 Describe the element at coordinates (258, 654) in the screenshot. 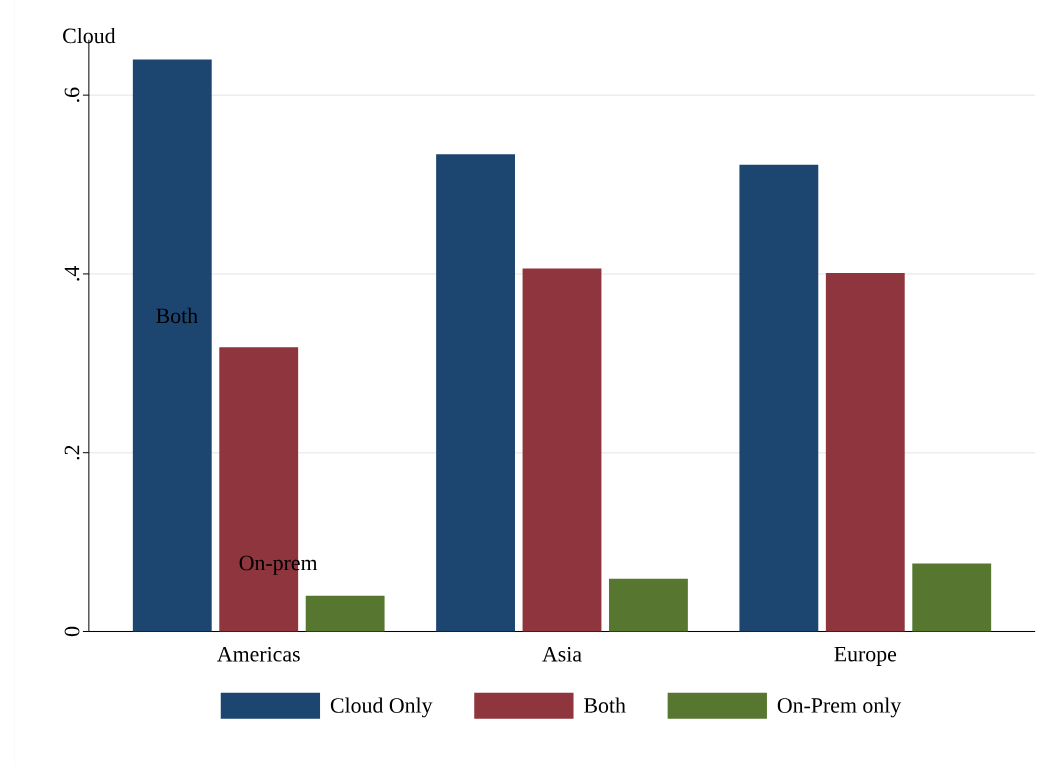

I see `x-tick-label: Americas` at that location.